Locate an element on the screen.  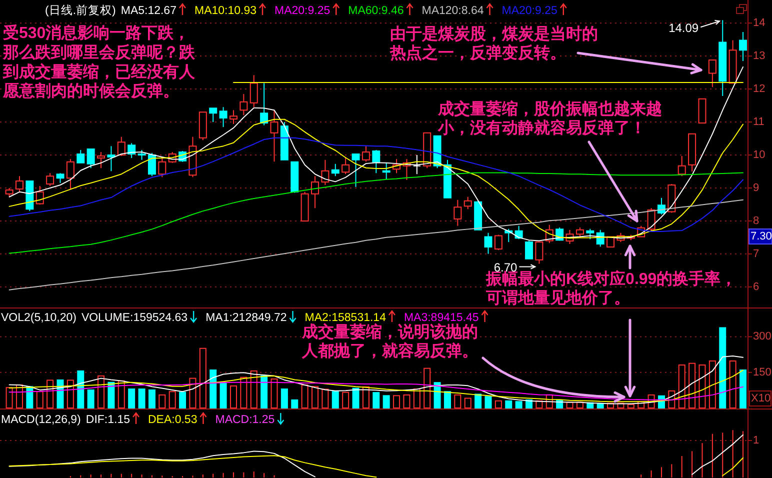
text: MA3:89415.45 is located at coordinates (441, 318).